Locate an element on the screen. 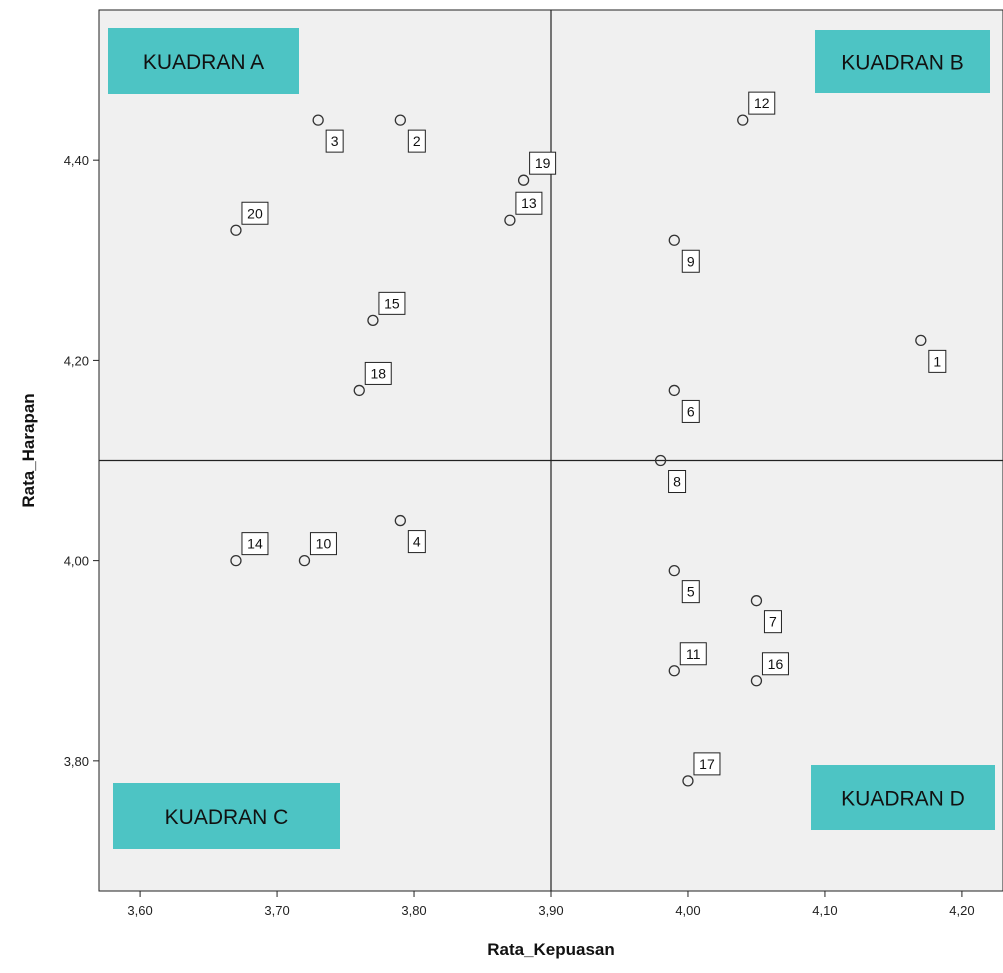 The width and height of the screenshot is (1003, 973). kuadran-b-label: KUADRAN B is located at coordinates (902, 63).